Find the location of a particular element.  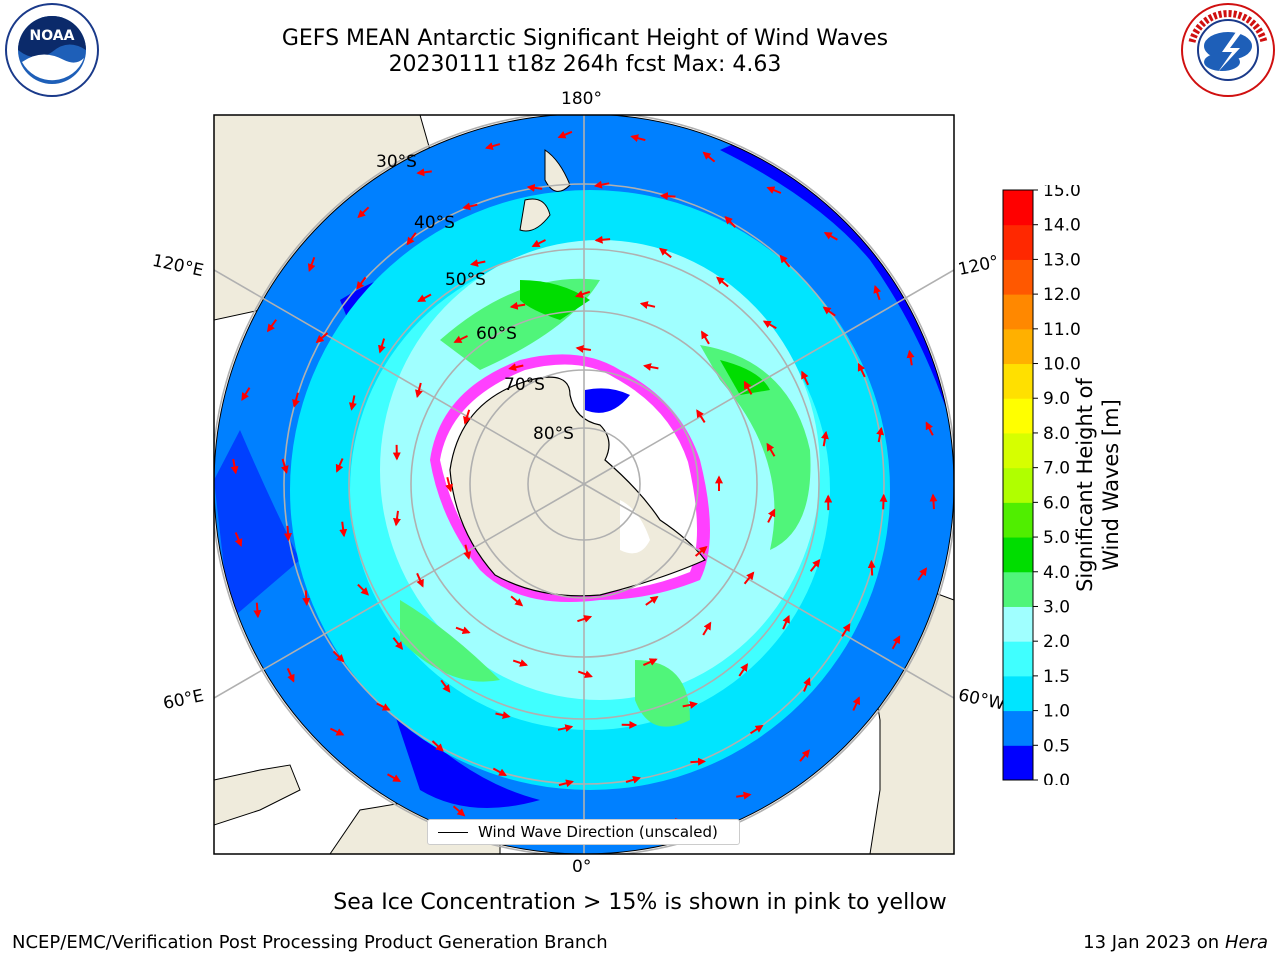

map-legend: Wind Wave Direction (unscaled) is located at coordinates (583, 832).